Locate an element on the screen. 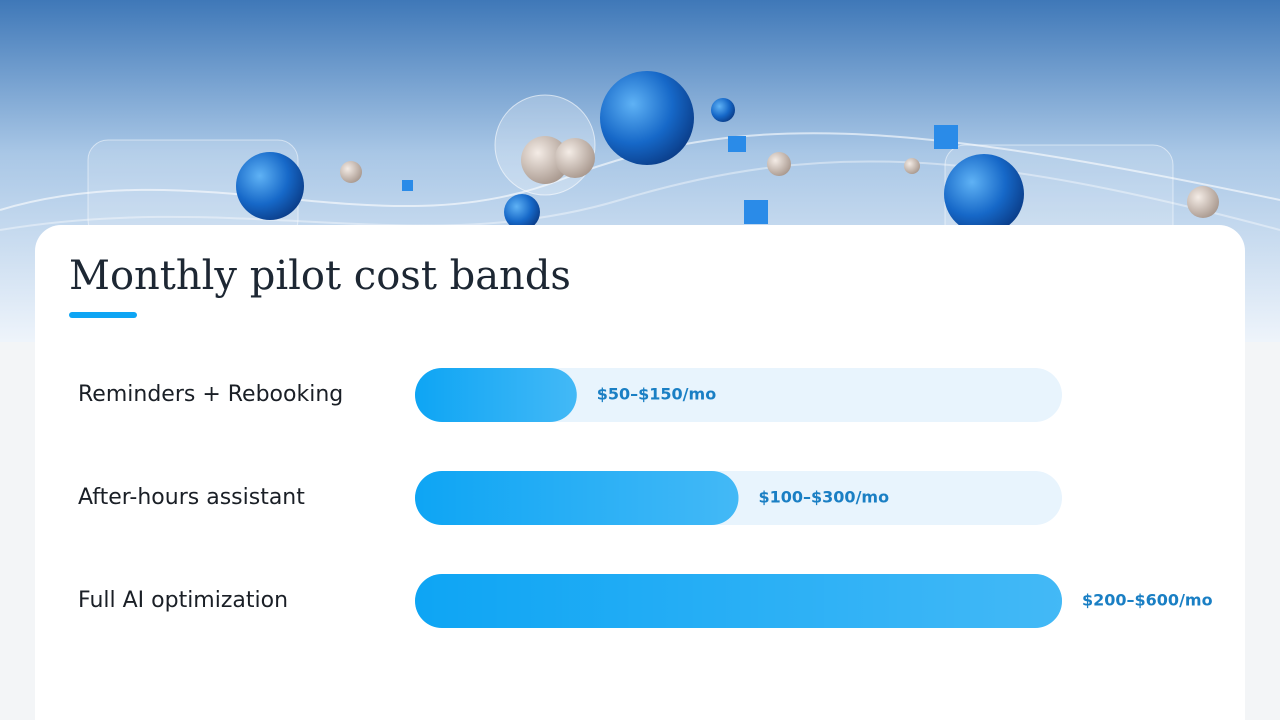 The height and width of the screenshot is (720, 1280). category-label: Reminders + Rebooking is located at coordinates (210, 394).